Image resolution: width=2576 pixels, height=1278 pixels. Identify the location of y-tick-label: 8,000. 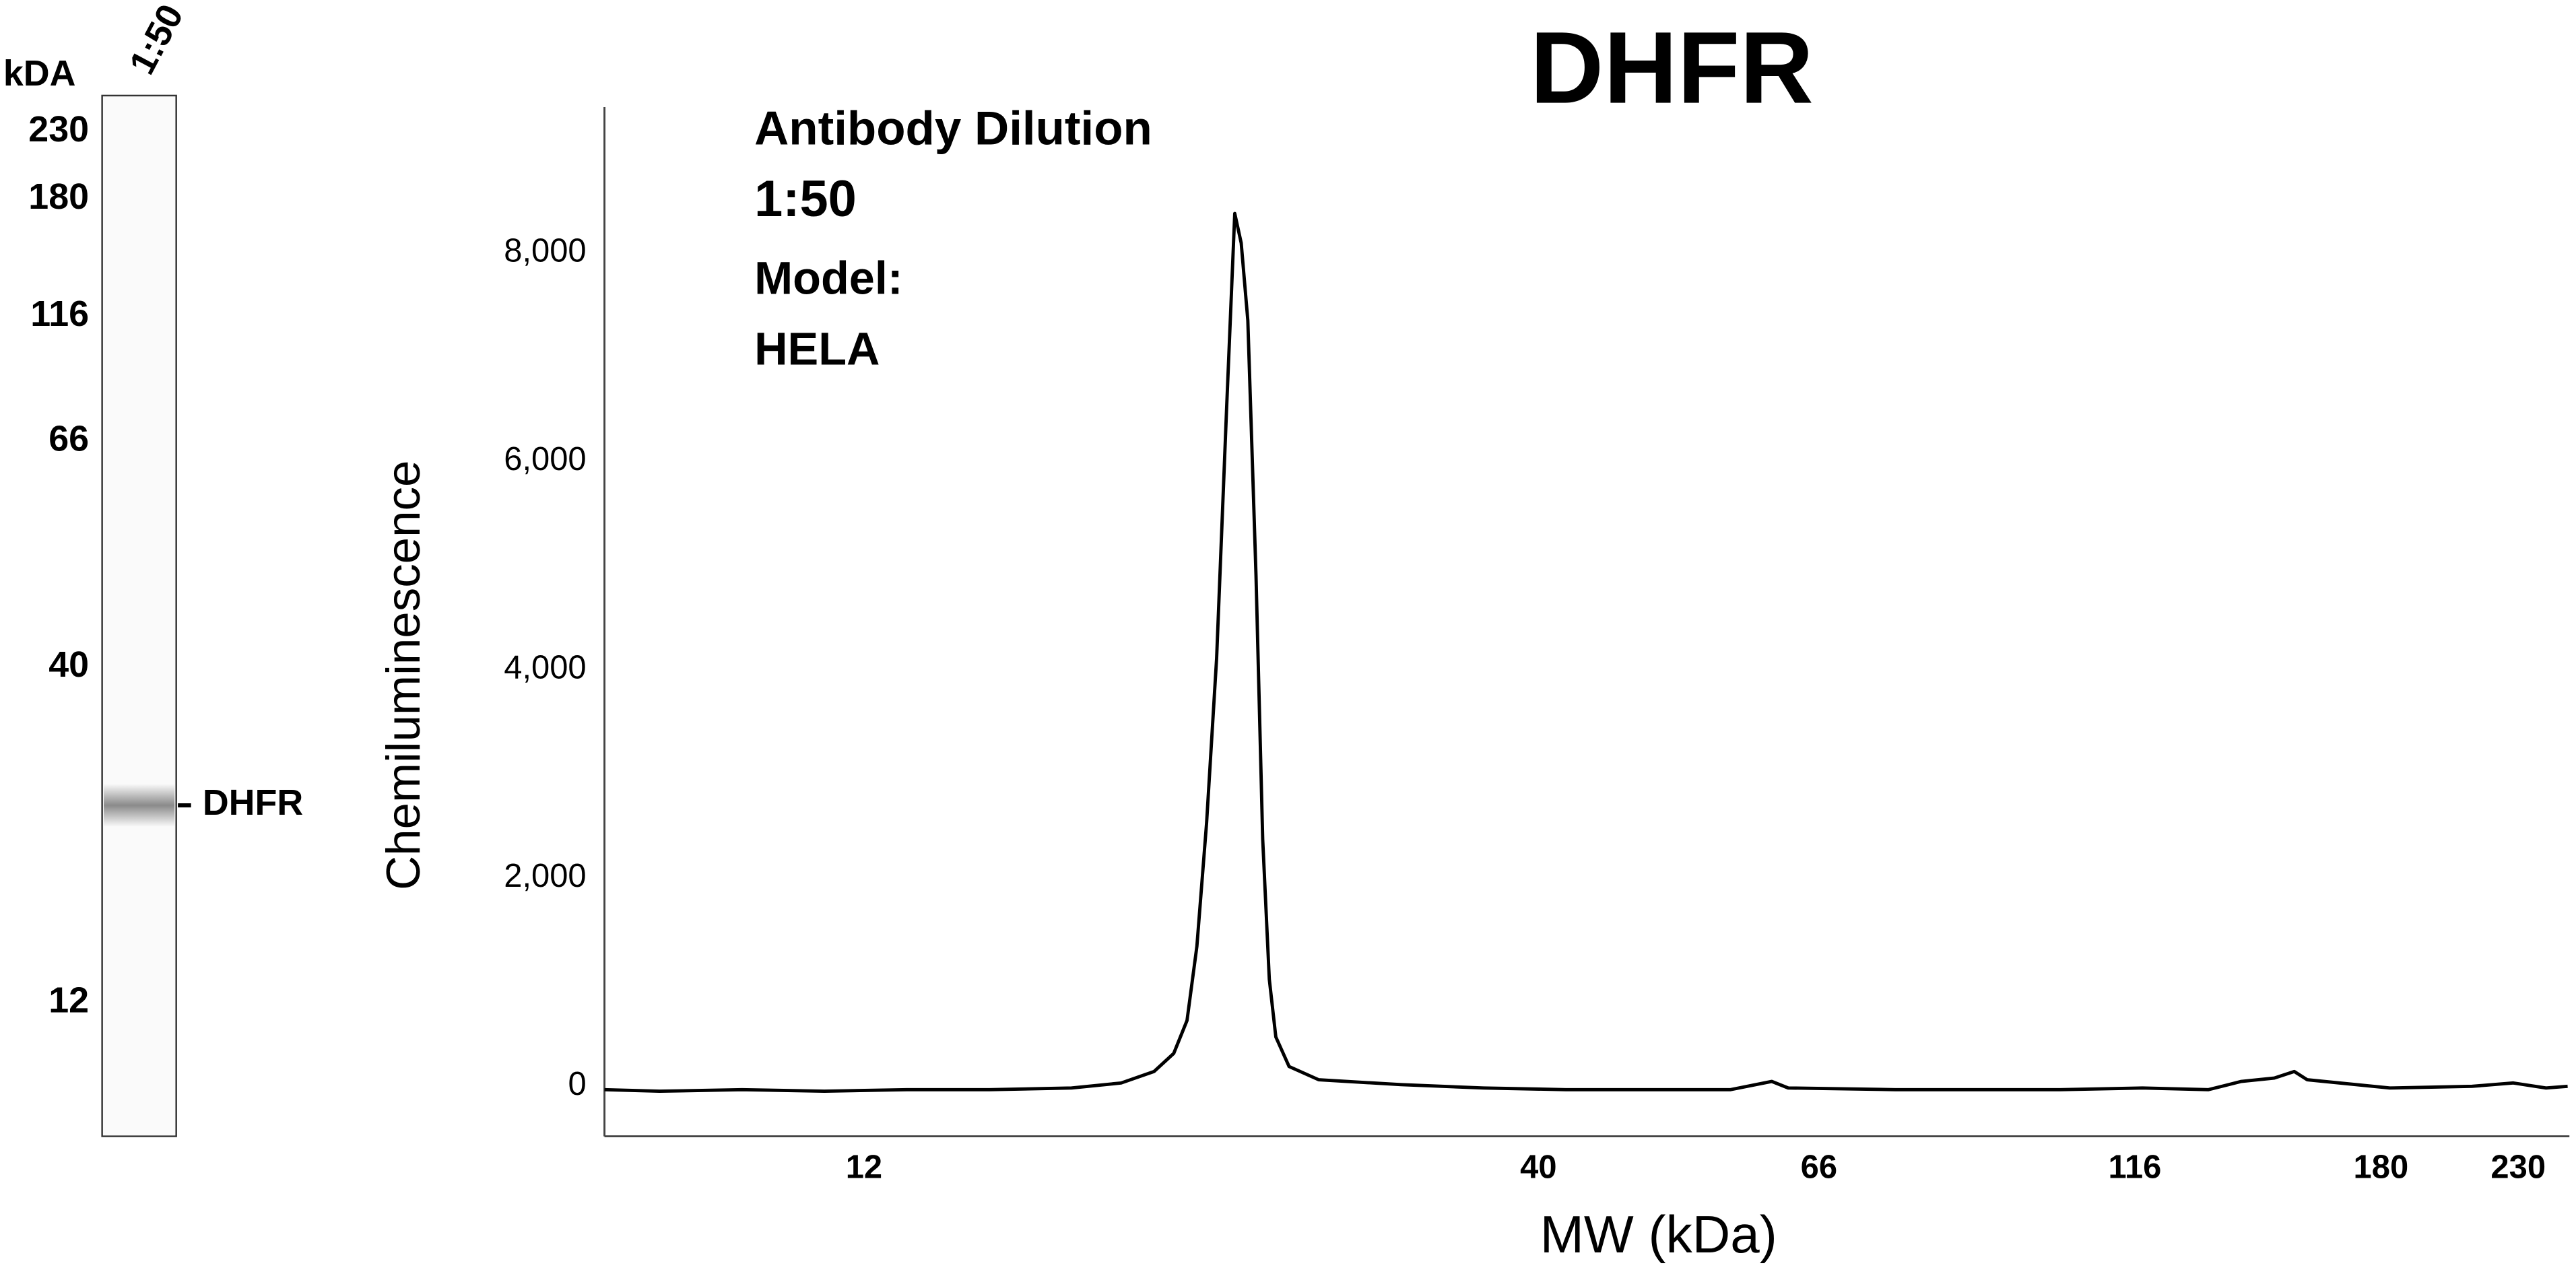
(545, 251).